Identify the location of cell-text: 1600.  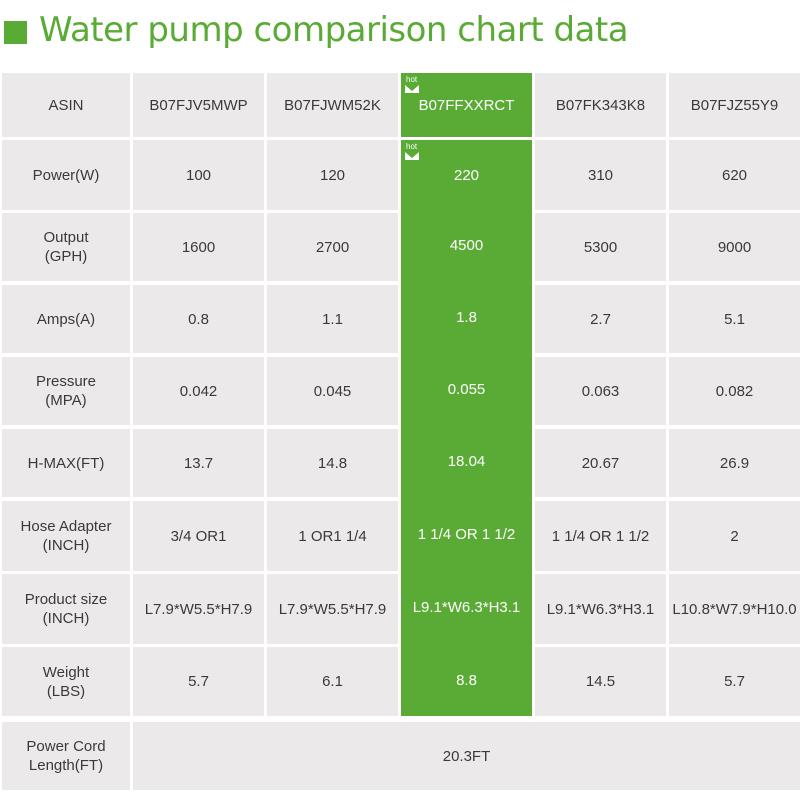
(198, 247).